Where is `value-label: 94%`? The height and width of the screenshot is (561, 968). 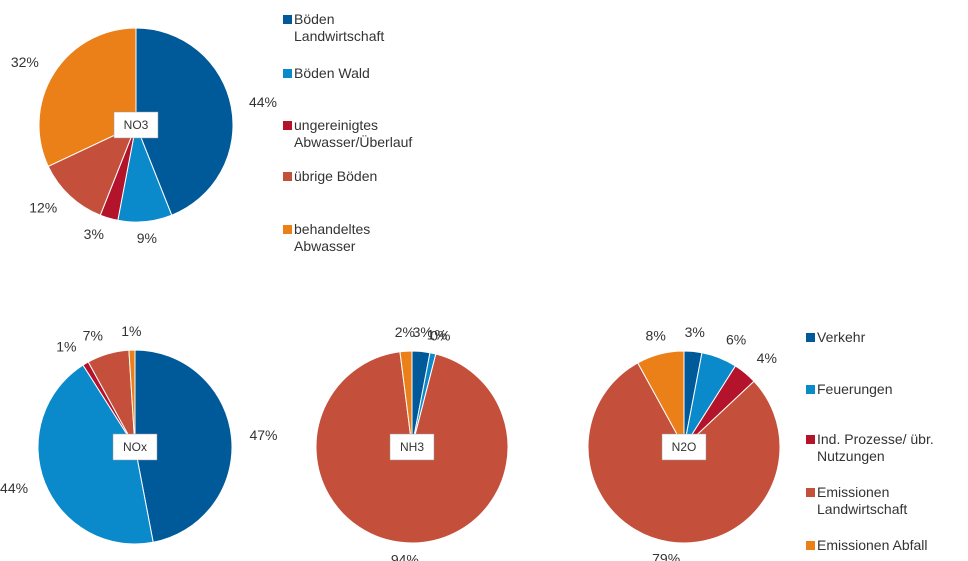
value-label: 94% is located at coordinates (405, 556).